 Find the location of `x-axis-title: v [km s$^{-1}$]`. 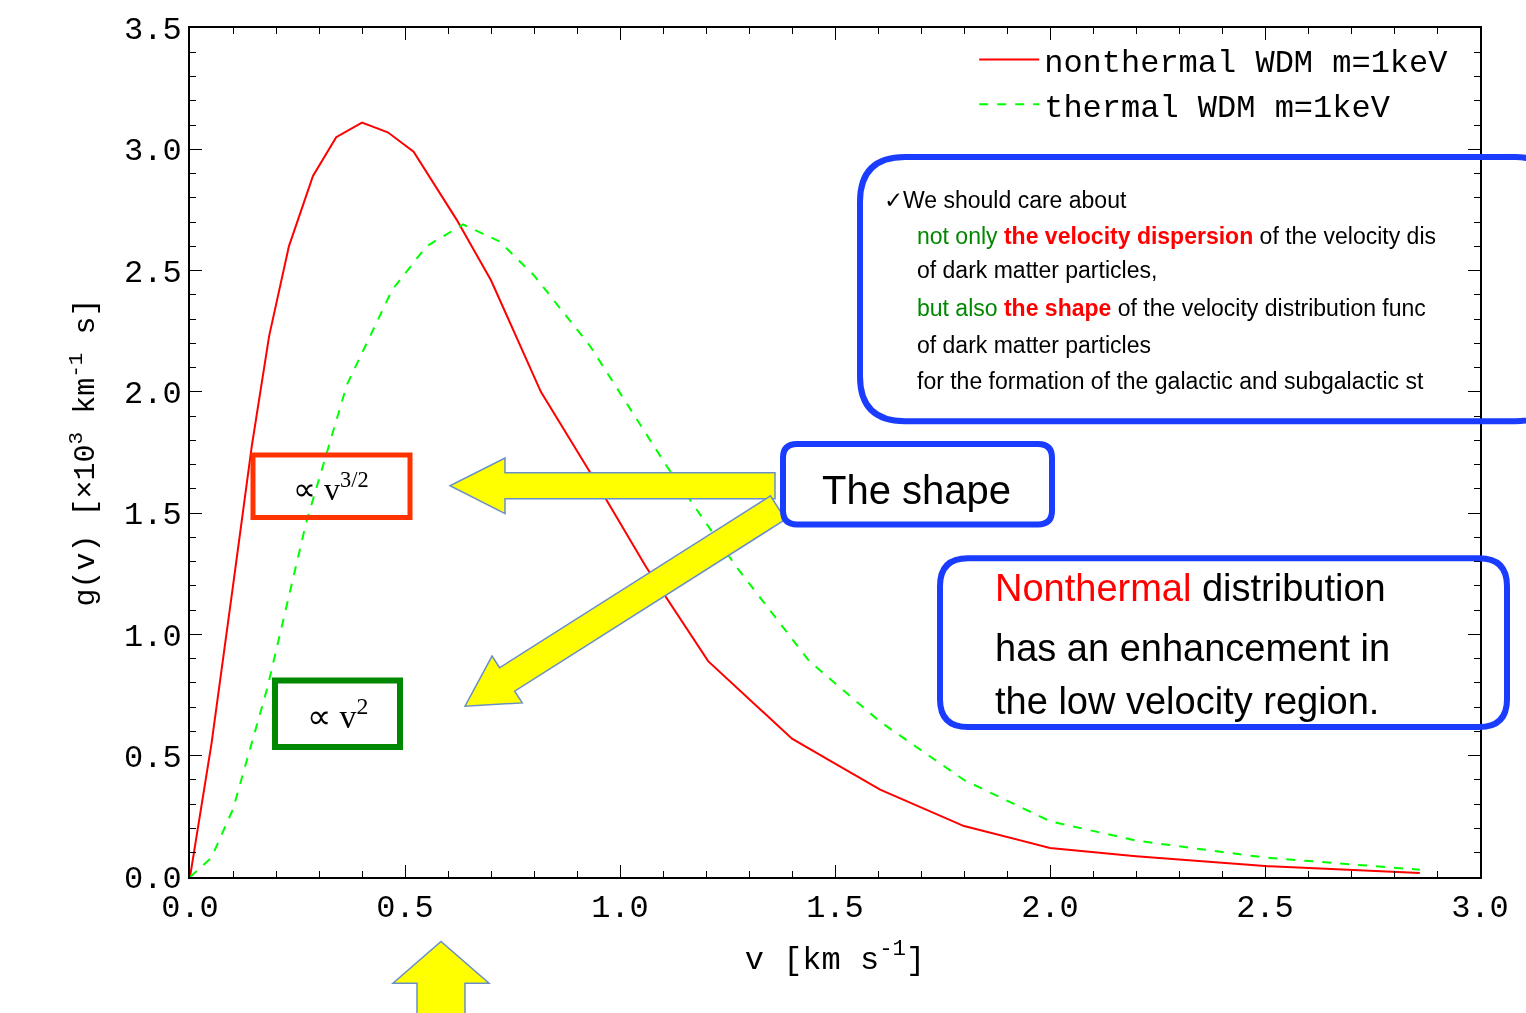

x-axis-title: v [km s$^{-1}$] is located at coordinates (835, 957).